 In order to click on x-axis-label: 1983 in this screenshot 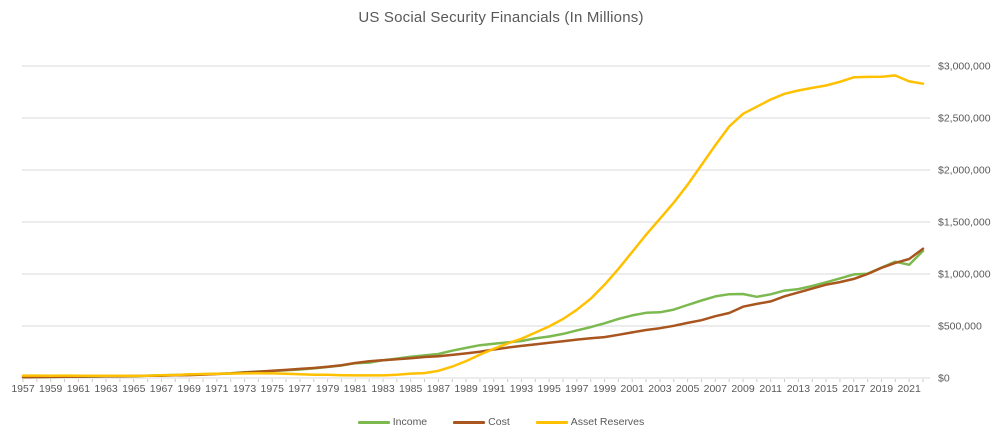, I will do `click(383, 389)`.